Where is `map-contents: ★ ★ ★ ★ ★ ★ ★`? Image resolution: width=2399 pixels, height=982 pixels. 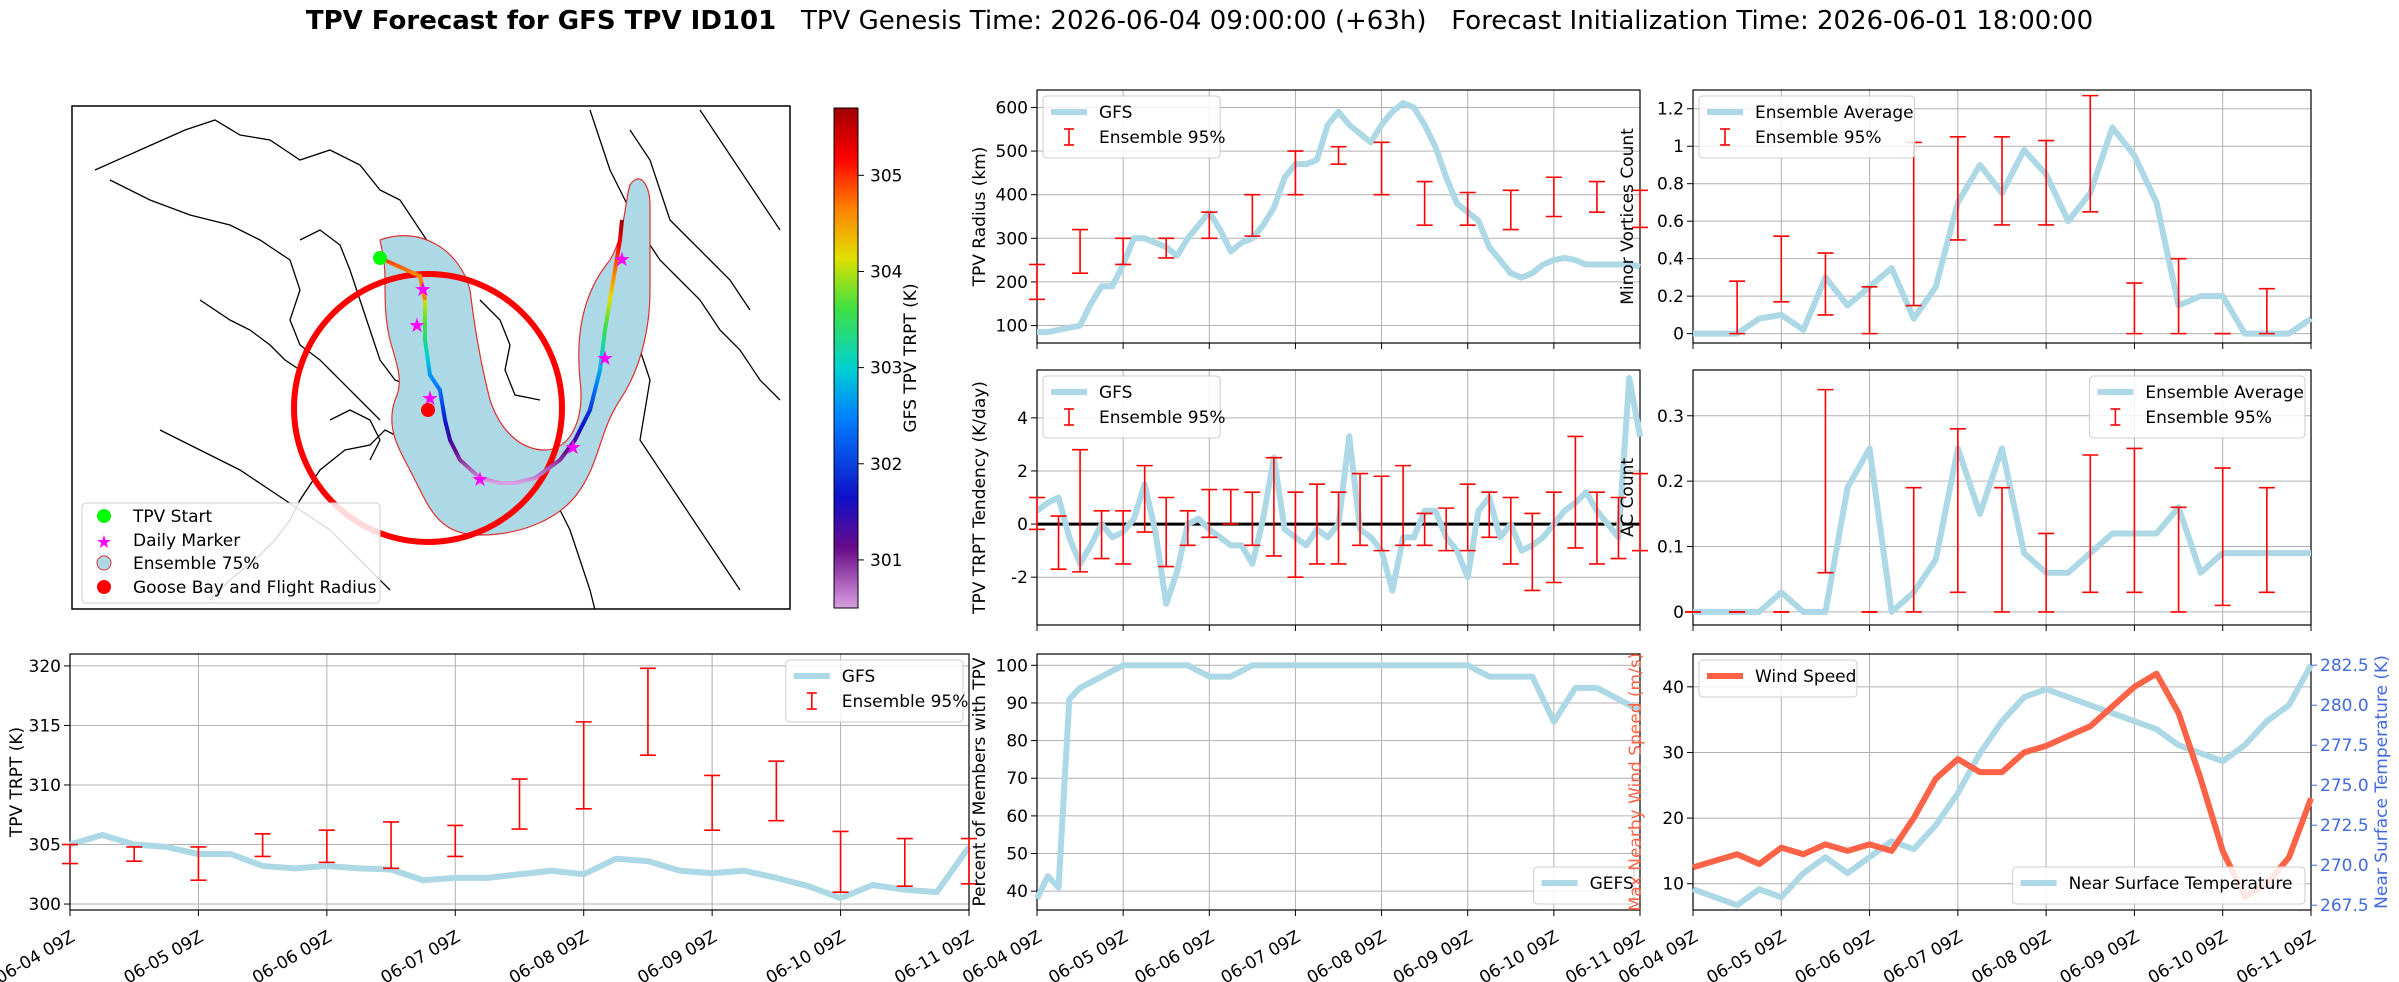
map-contents: ★ ★ ★ ★ ★ ★ ★ is located at coordinates (437, 359).